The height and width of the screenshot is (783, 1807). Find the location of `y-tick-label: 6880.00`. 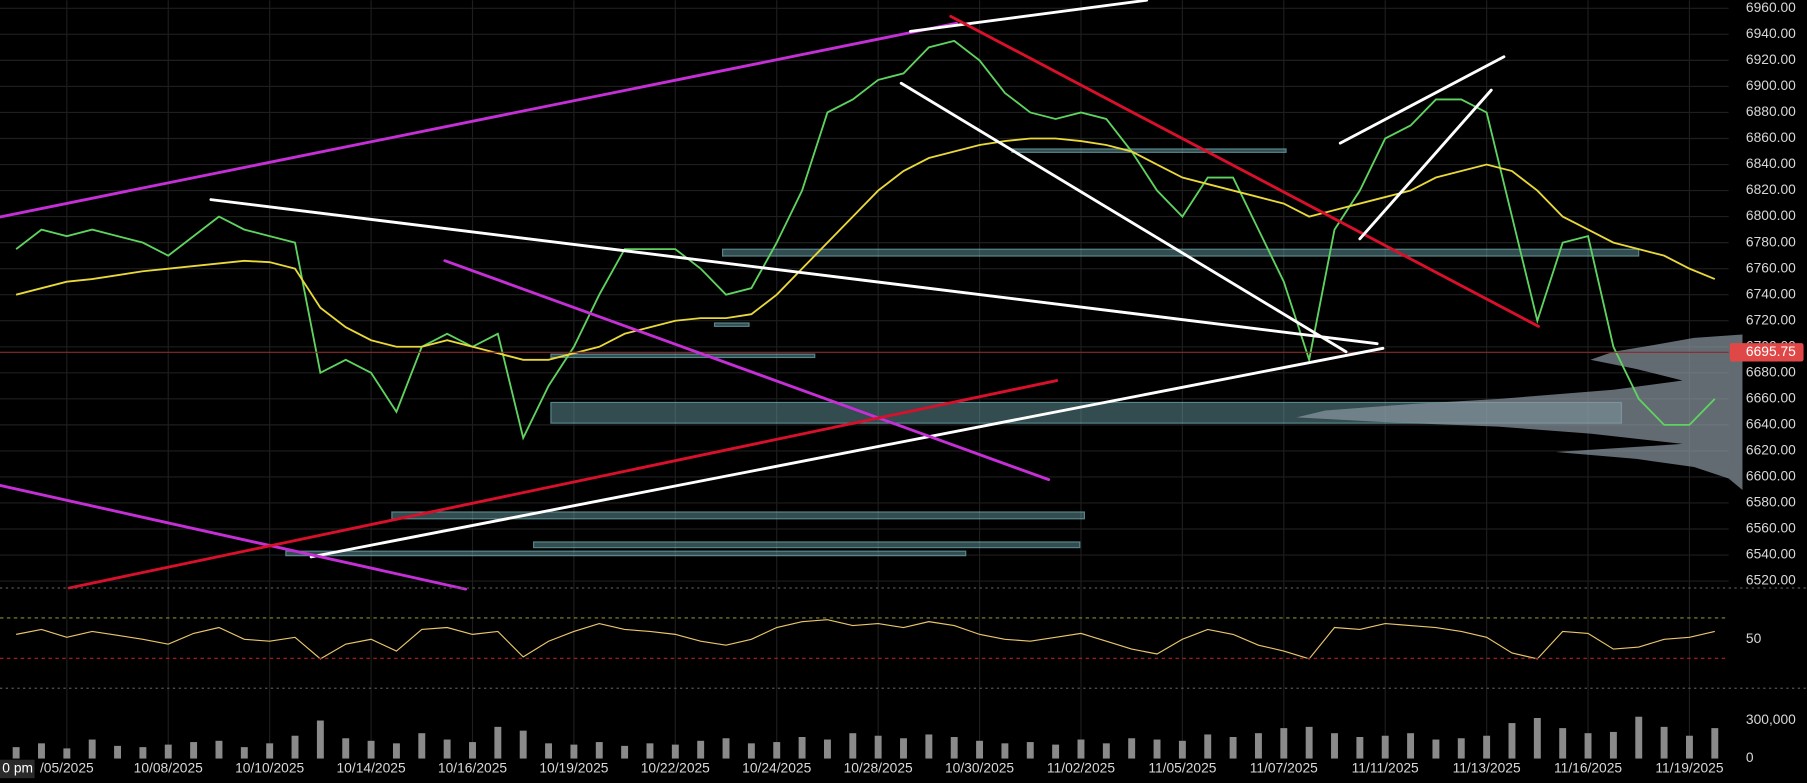

y-tick-label: 6880.00 is located at coordinates (1771, 111).